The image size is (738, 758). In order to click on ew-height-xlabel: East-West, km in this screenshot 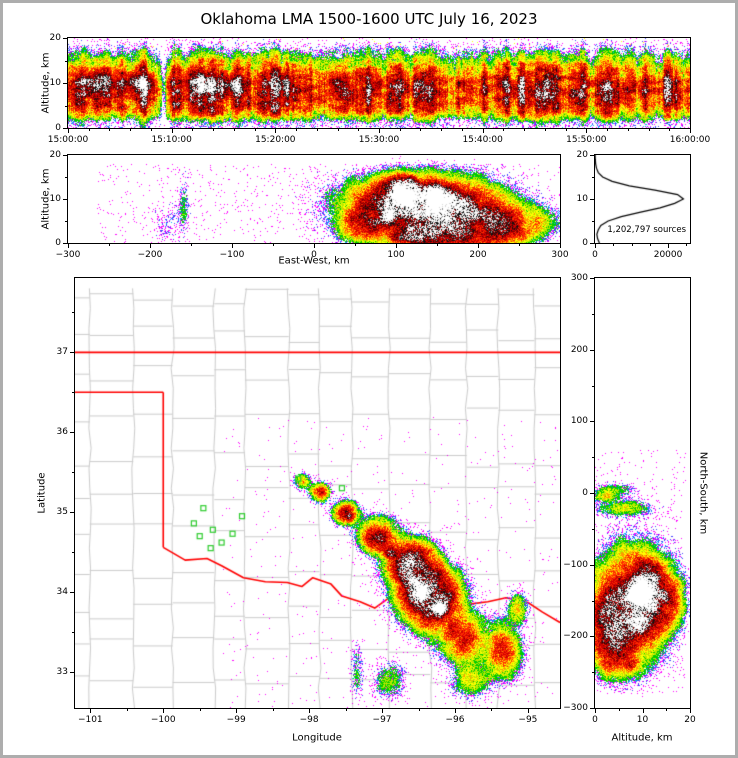, I will do `click(314, 261)`.